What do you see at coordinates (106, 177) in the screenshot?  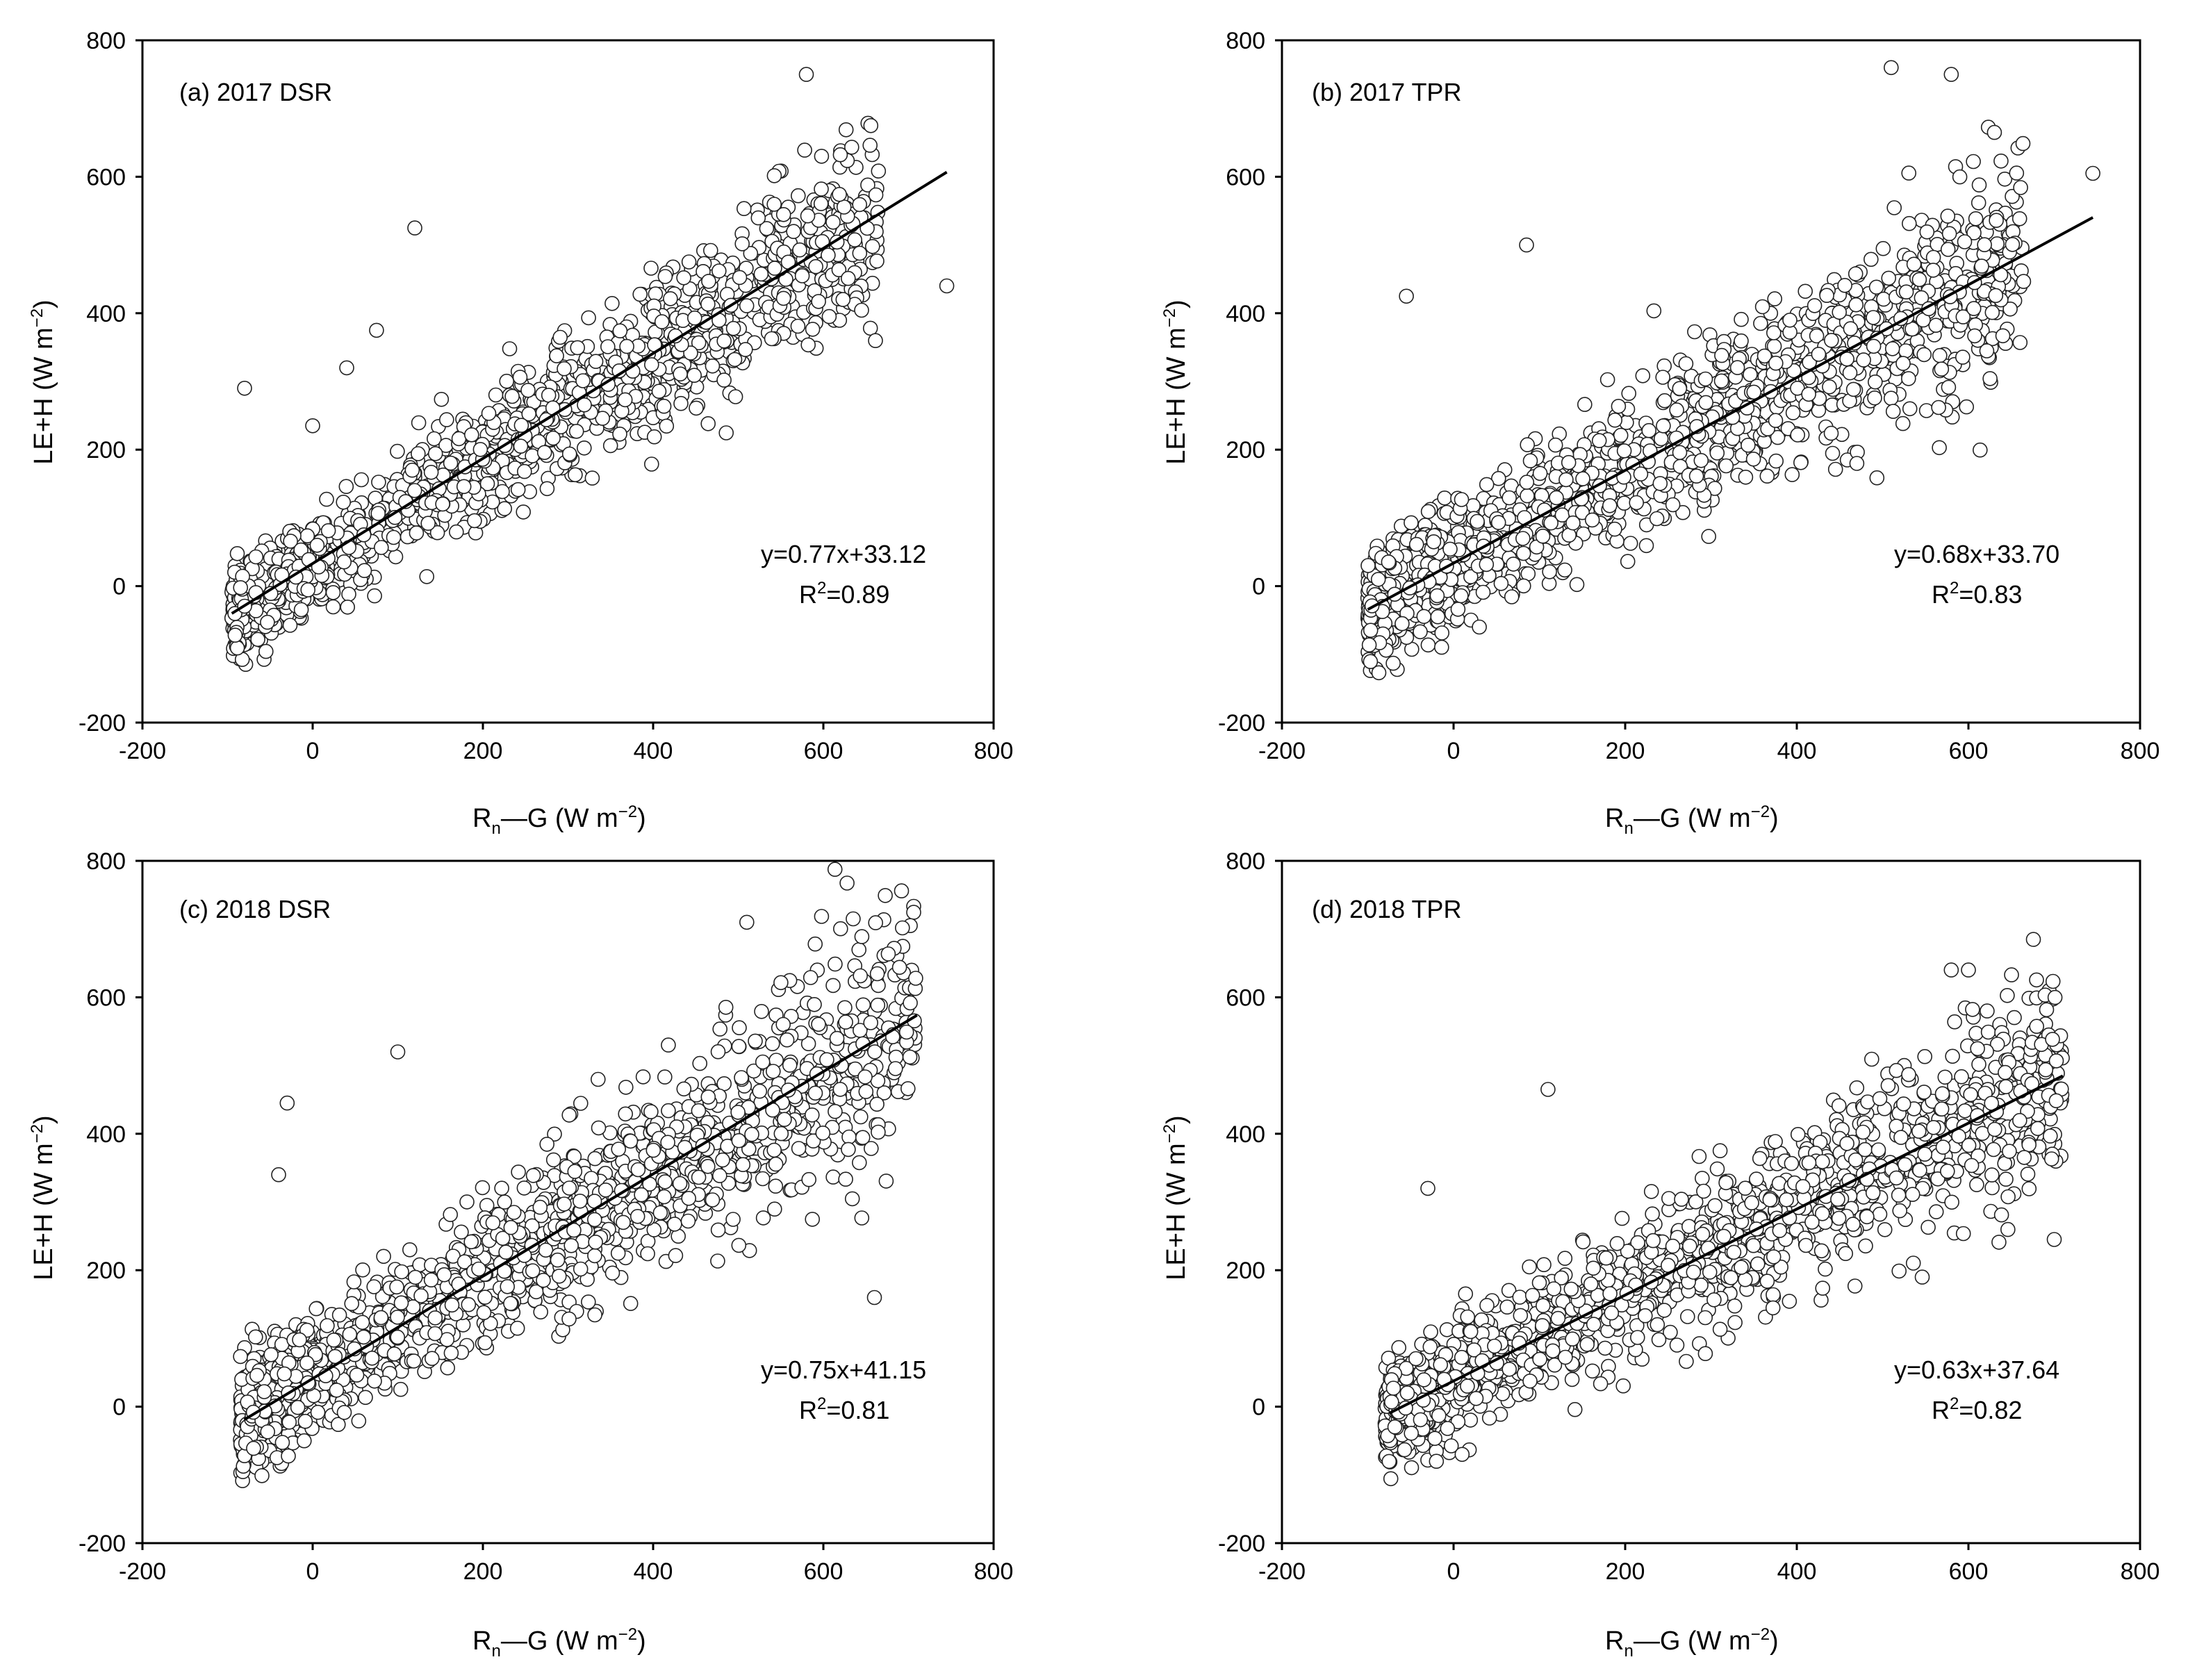 I see `y-tick-label: 600` at bounding box center [106, 177].